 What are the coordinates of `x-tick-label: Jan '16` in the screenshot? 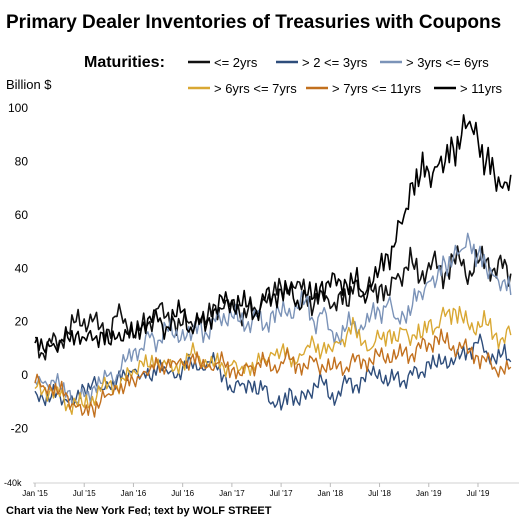 It's located at (134, 493).